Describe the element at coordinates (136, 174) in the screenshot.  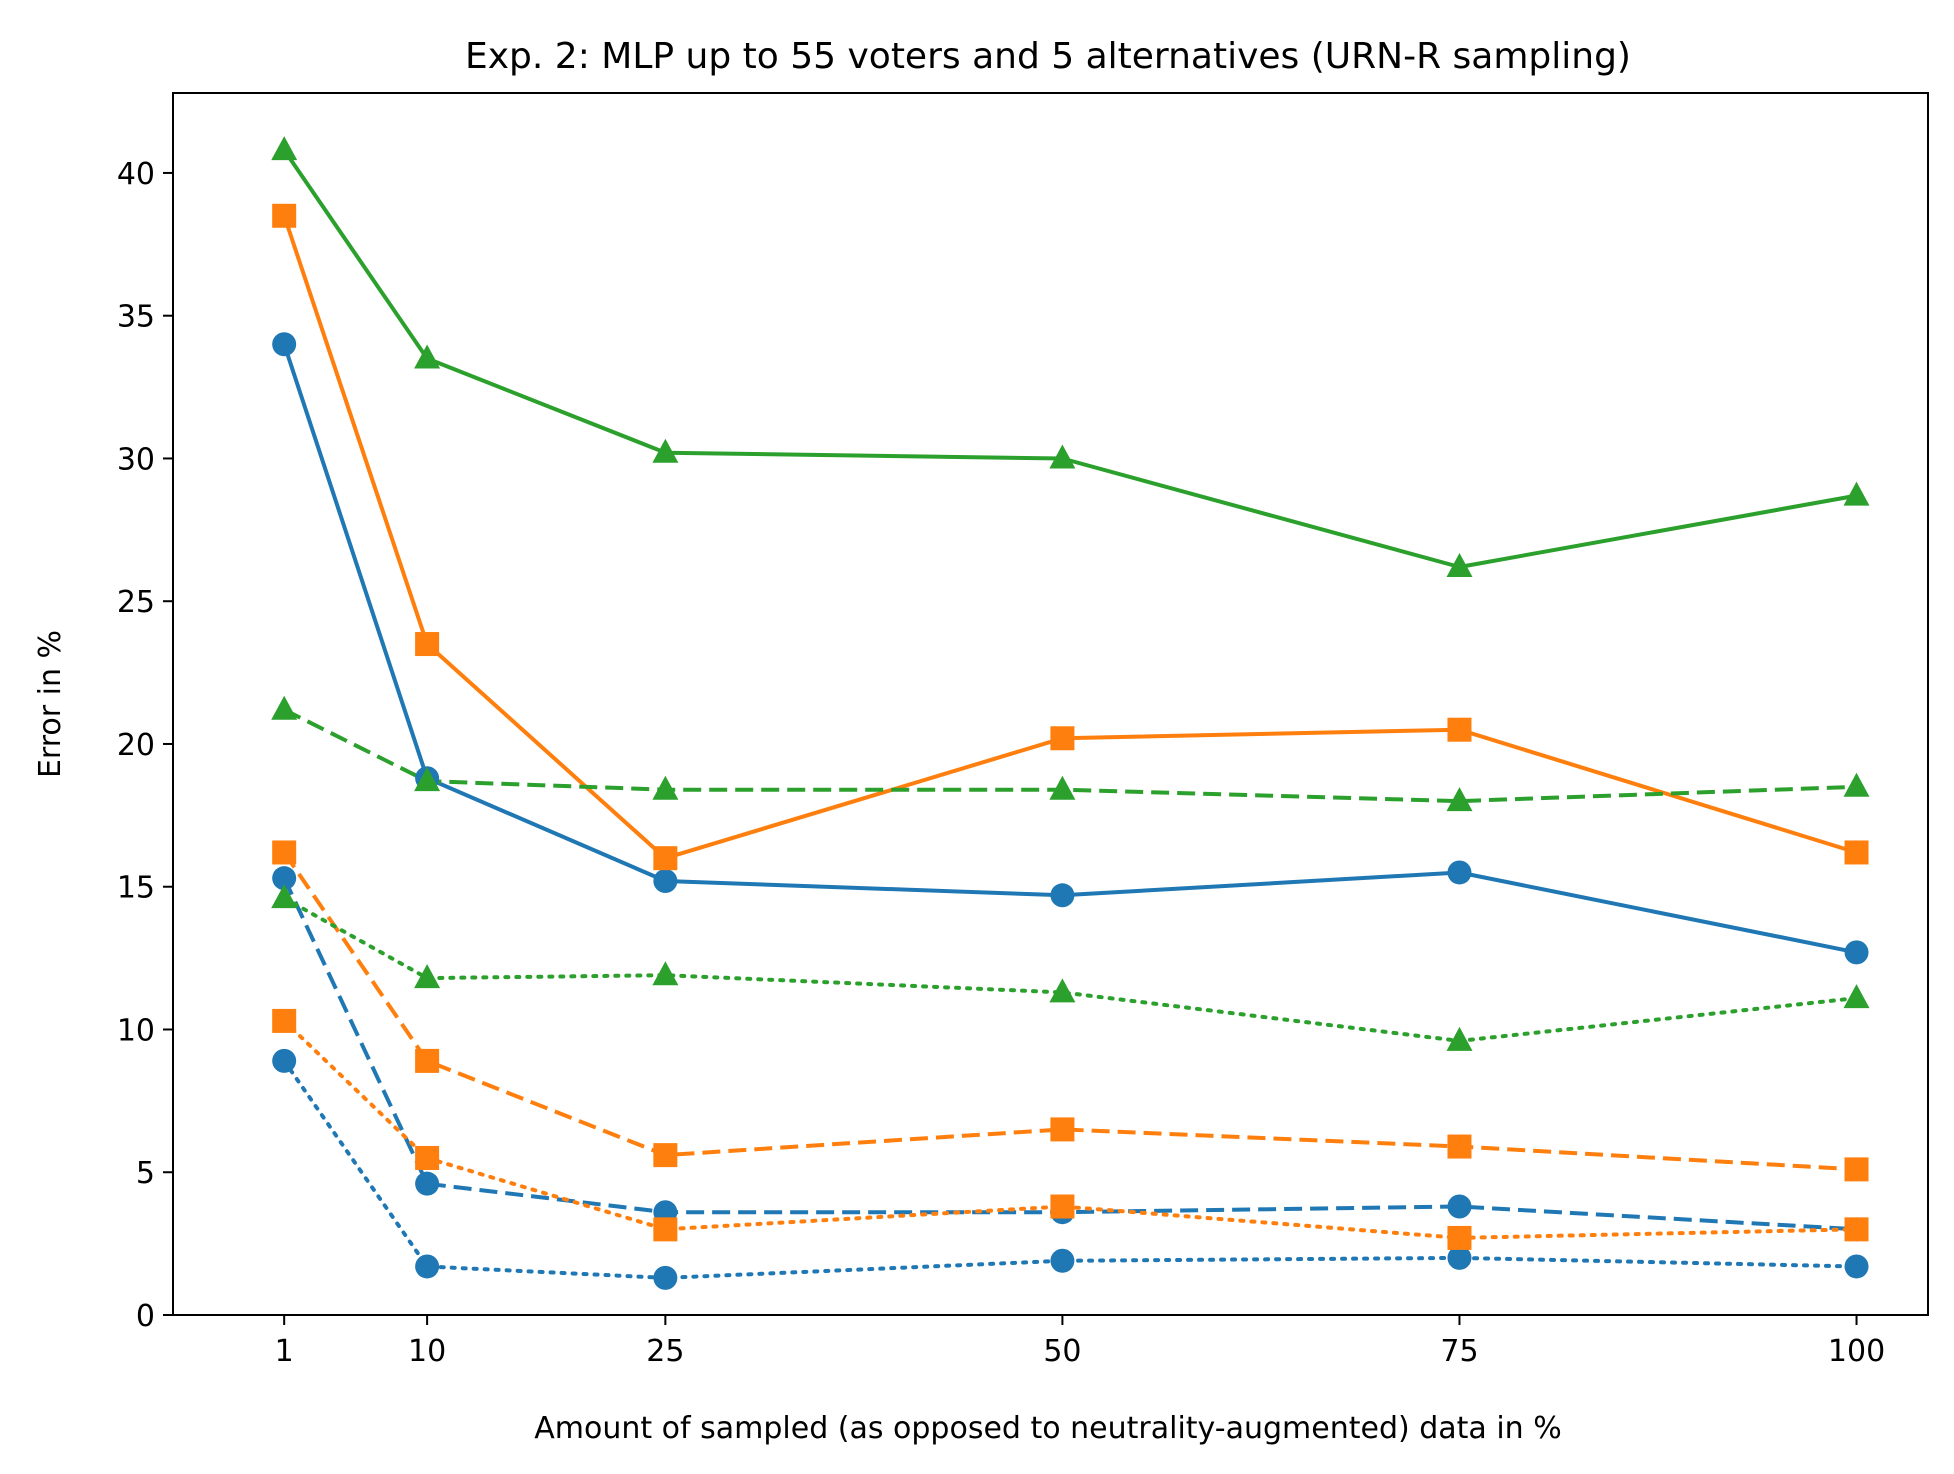
I see `y-tick-label: 40` at that location.